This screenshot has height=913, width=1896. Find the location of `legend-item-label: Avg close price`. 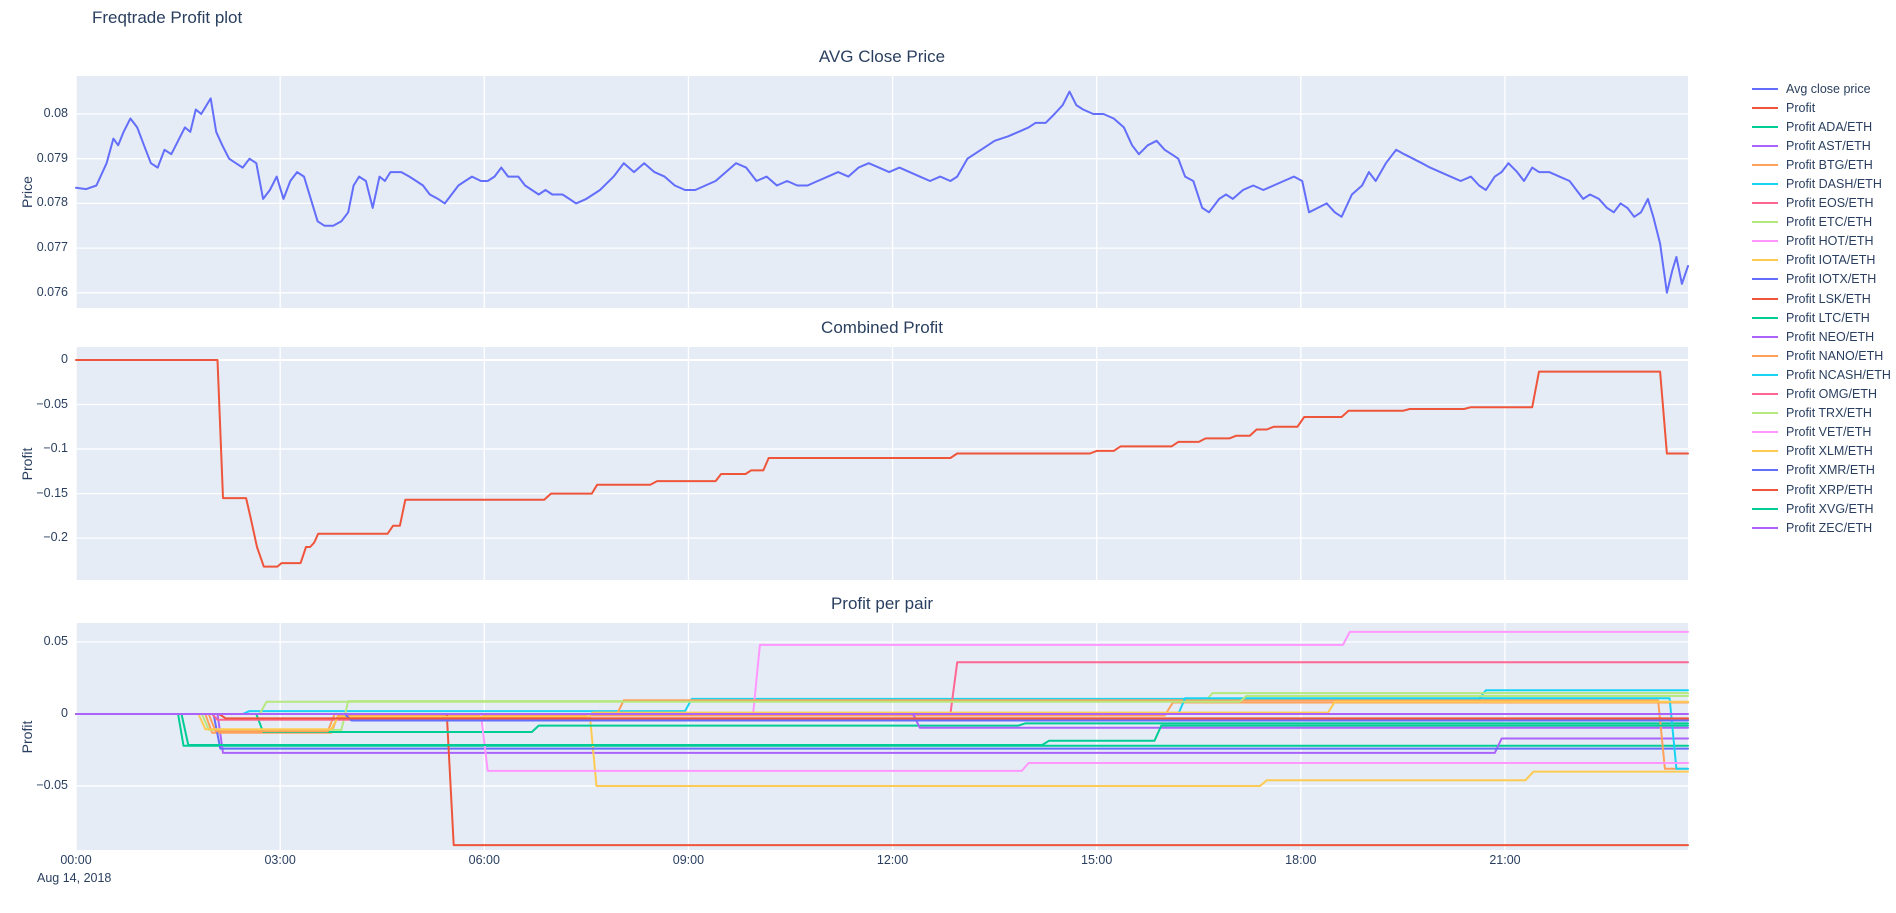

legend-item-label: Avg close price is located at coordinates (1828, 88).